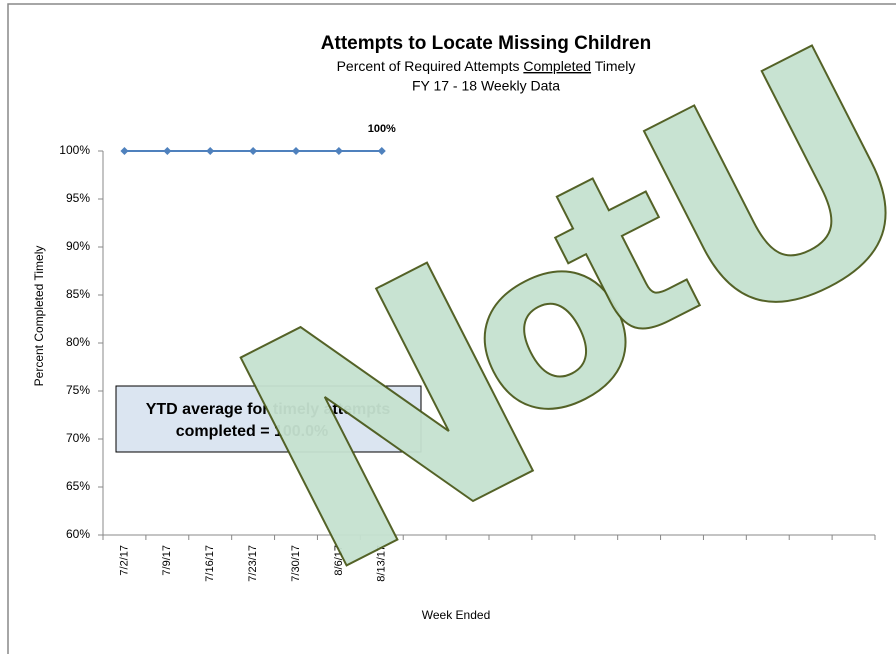 Image resolution: width=896 pixels, height=654 pixels. What do you see at coordinates (78, 198) in the screenshot?
I see `y-tick-label: 95%` at bounding box center [78, 198].